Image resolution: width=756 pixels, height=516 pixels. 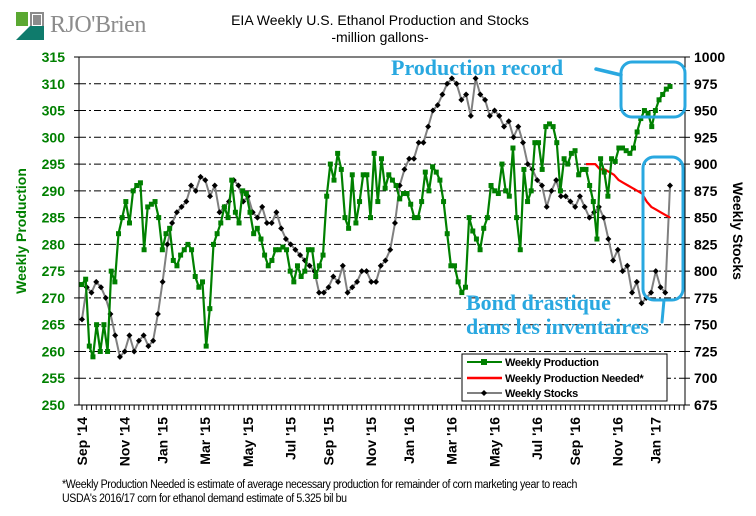 I want to click on y2-axis-label: Weekly Stocks, so click(x=738, y=231).